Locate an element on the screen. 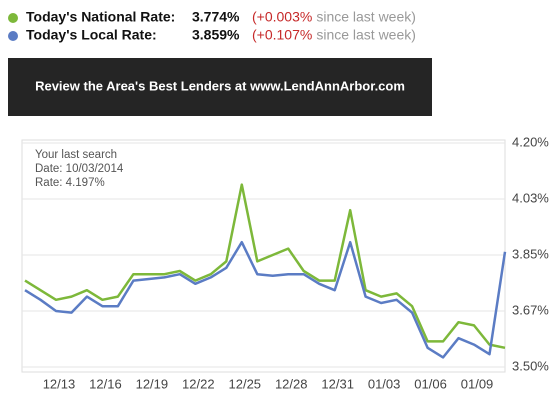  annotation: Rate: 4.197% is located at coordinates (70, 183).